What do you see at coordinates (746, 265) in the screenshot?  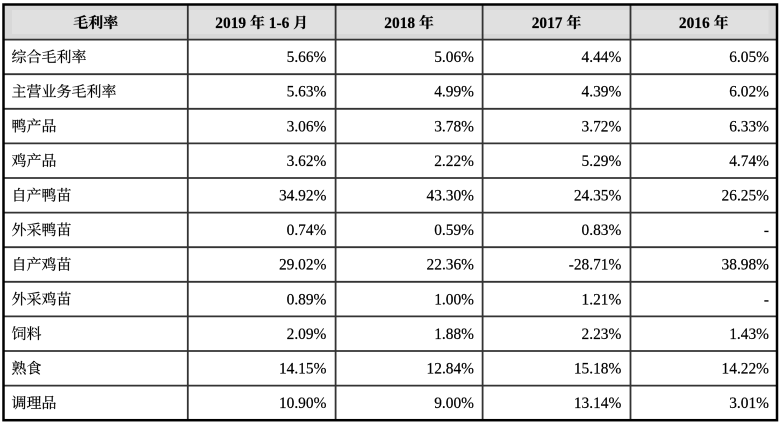 I see `svg-text: 38.98%` at bounding box center [746, 265].